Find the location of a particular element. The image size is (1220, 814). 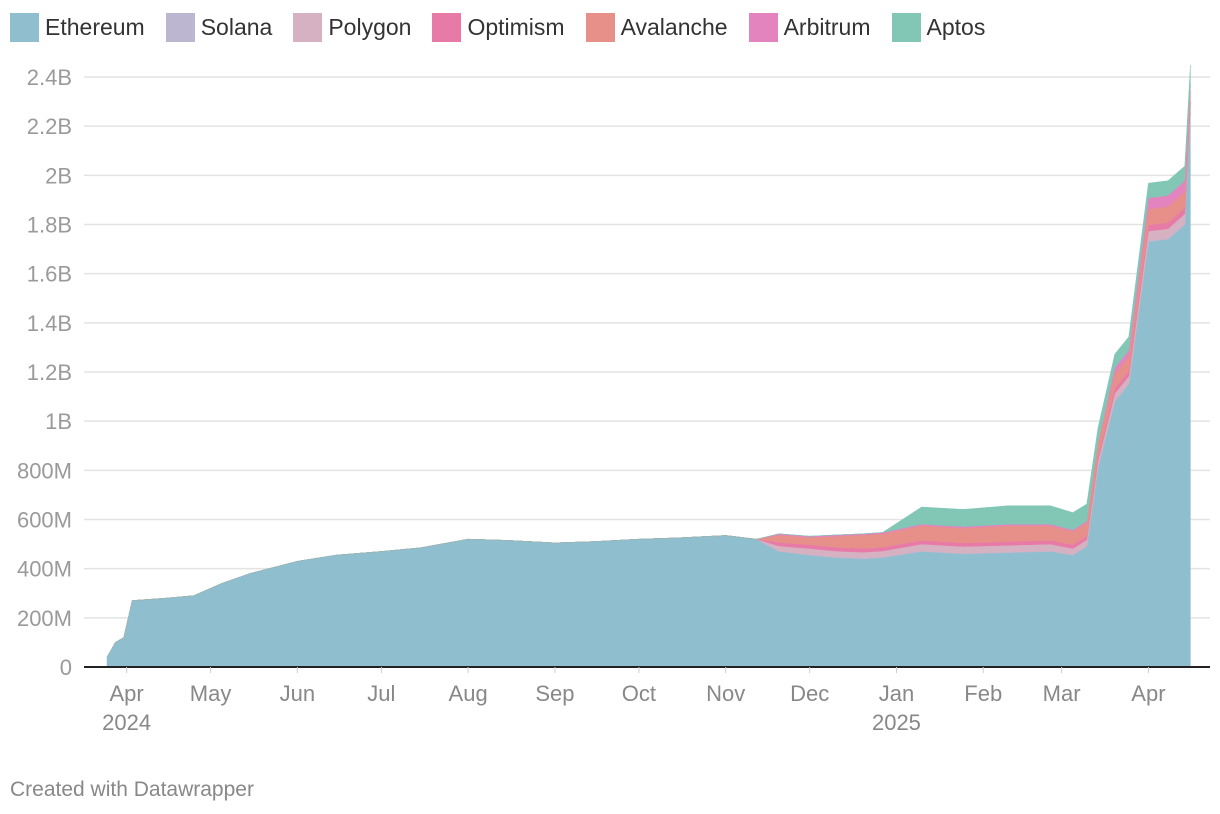

y-tick-label: 0 is located at coordinates (66, 667).